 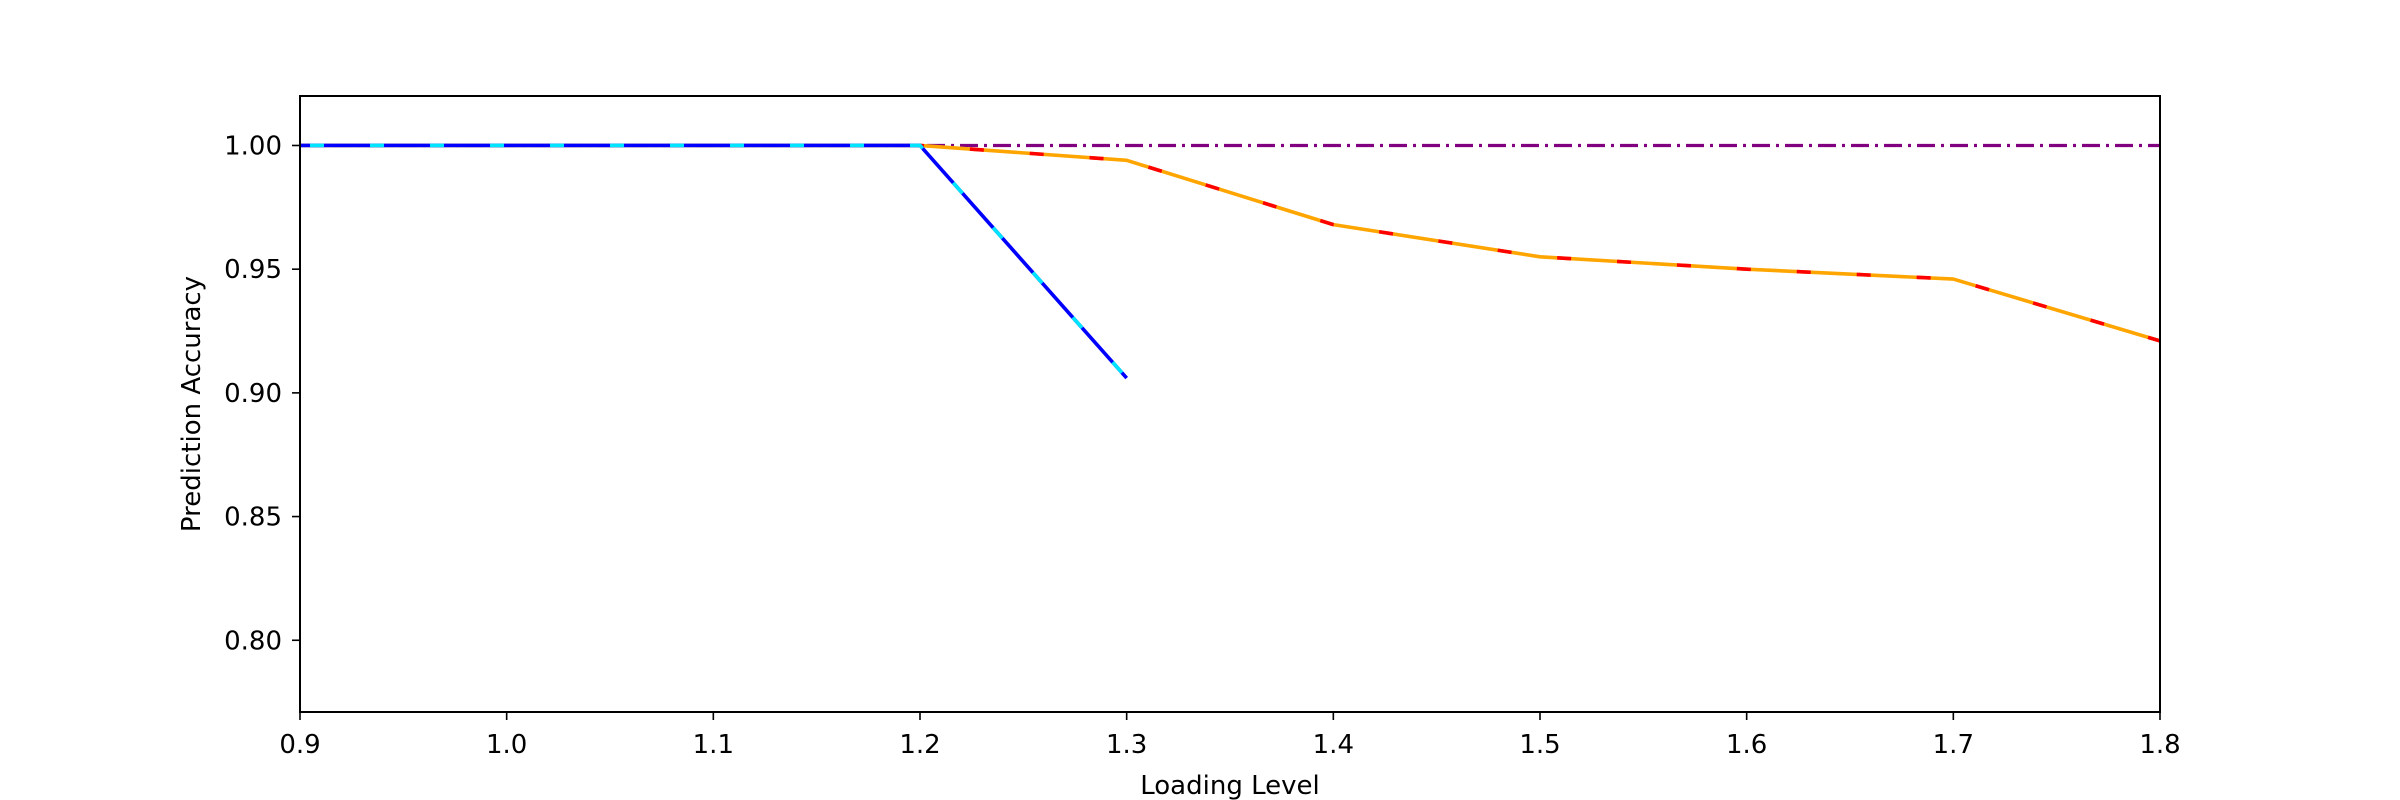 What do you see at coordinates (253, 146) in the screenshot?
I see `y-tick-label: 1.00` at bounding box center [253, 146].